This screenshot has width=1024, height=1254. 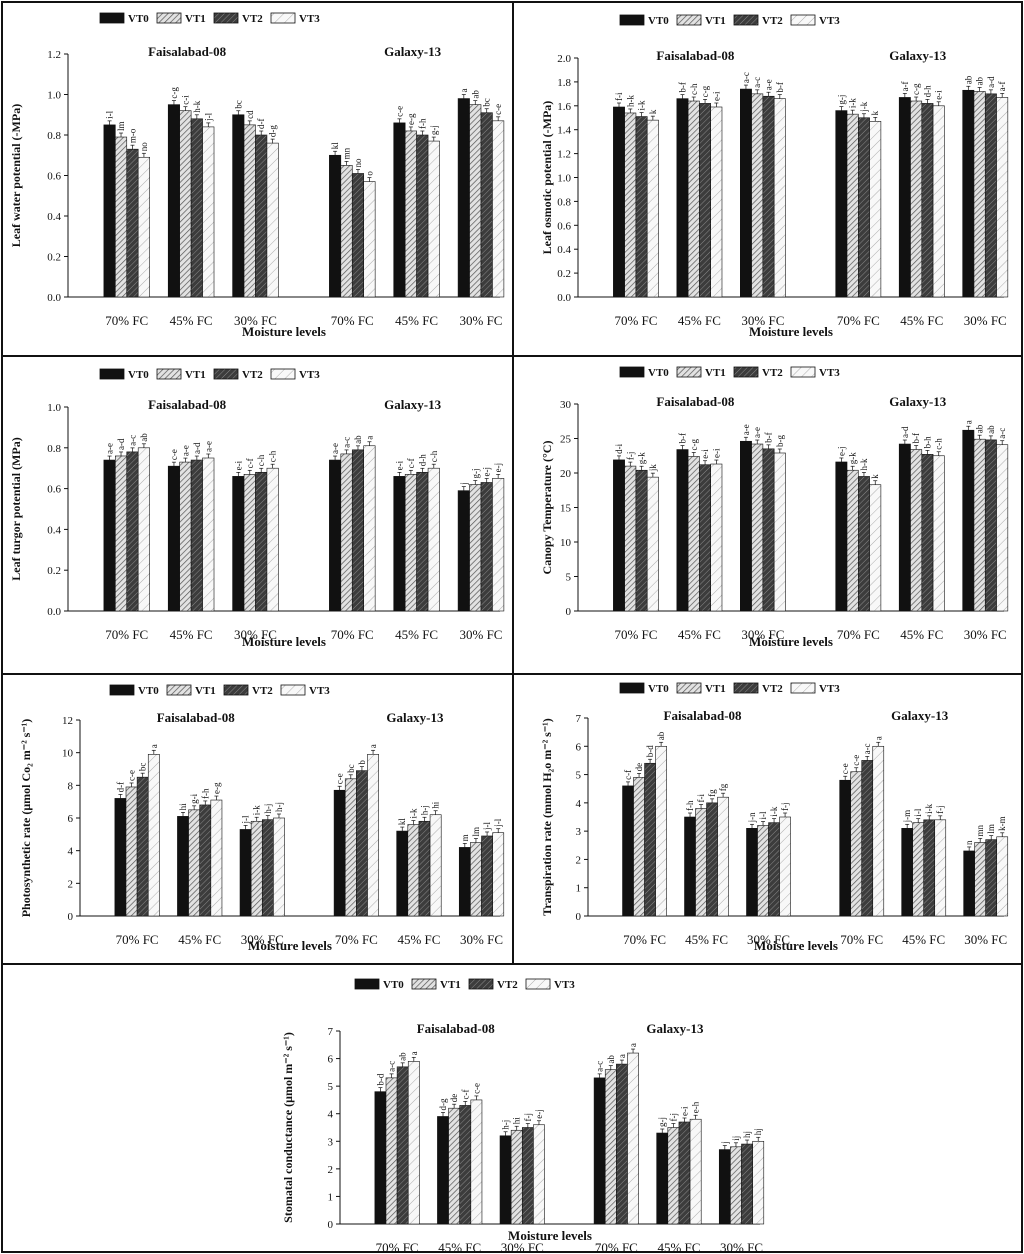 What do you see at coordinates (991, 829) in the screenshot?
I see `significance-letter: lm` at bounding box center [991, 829].